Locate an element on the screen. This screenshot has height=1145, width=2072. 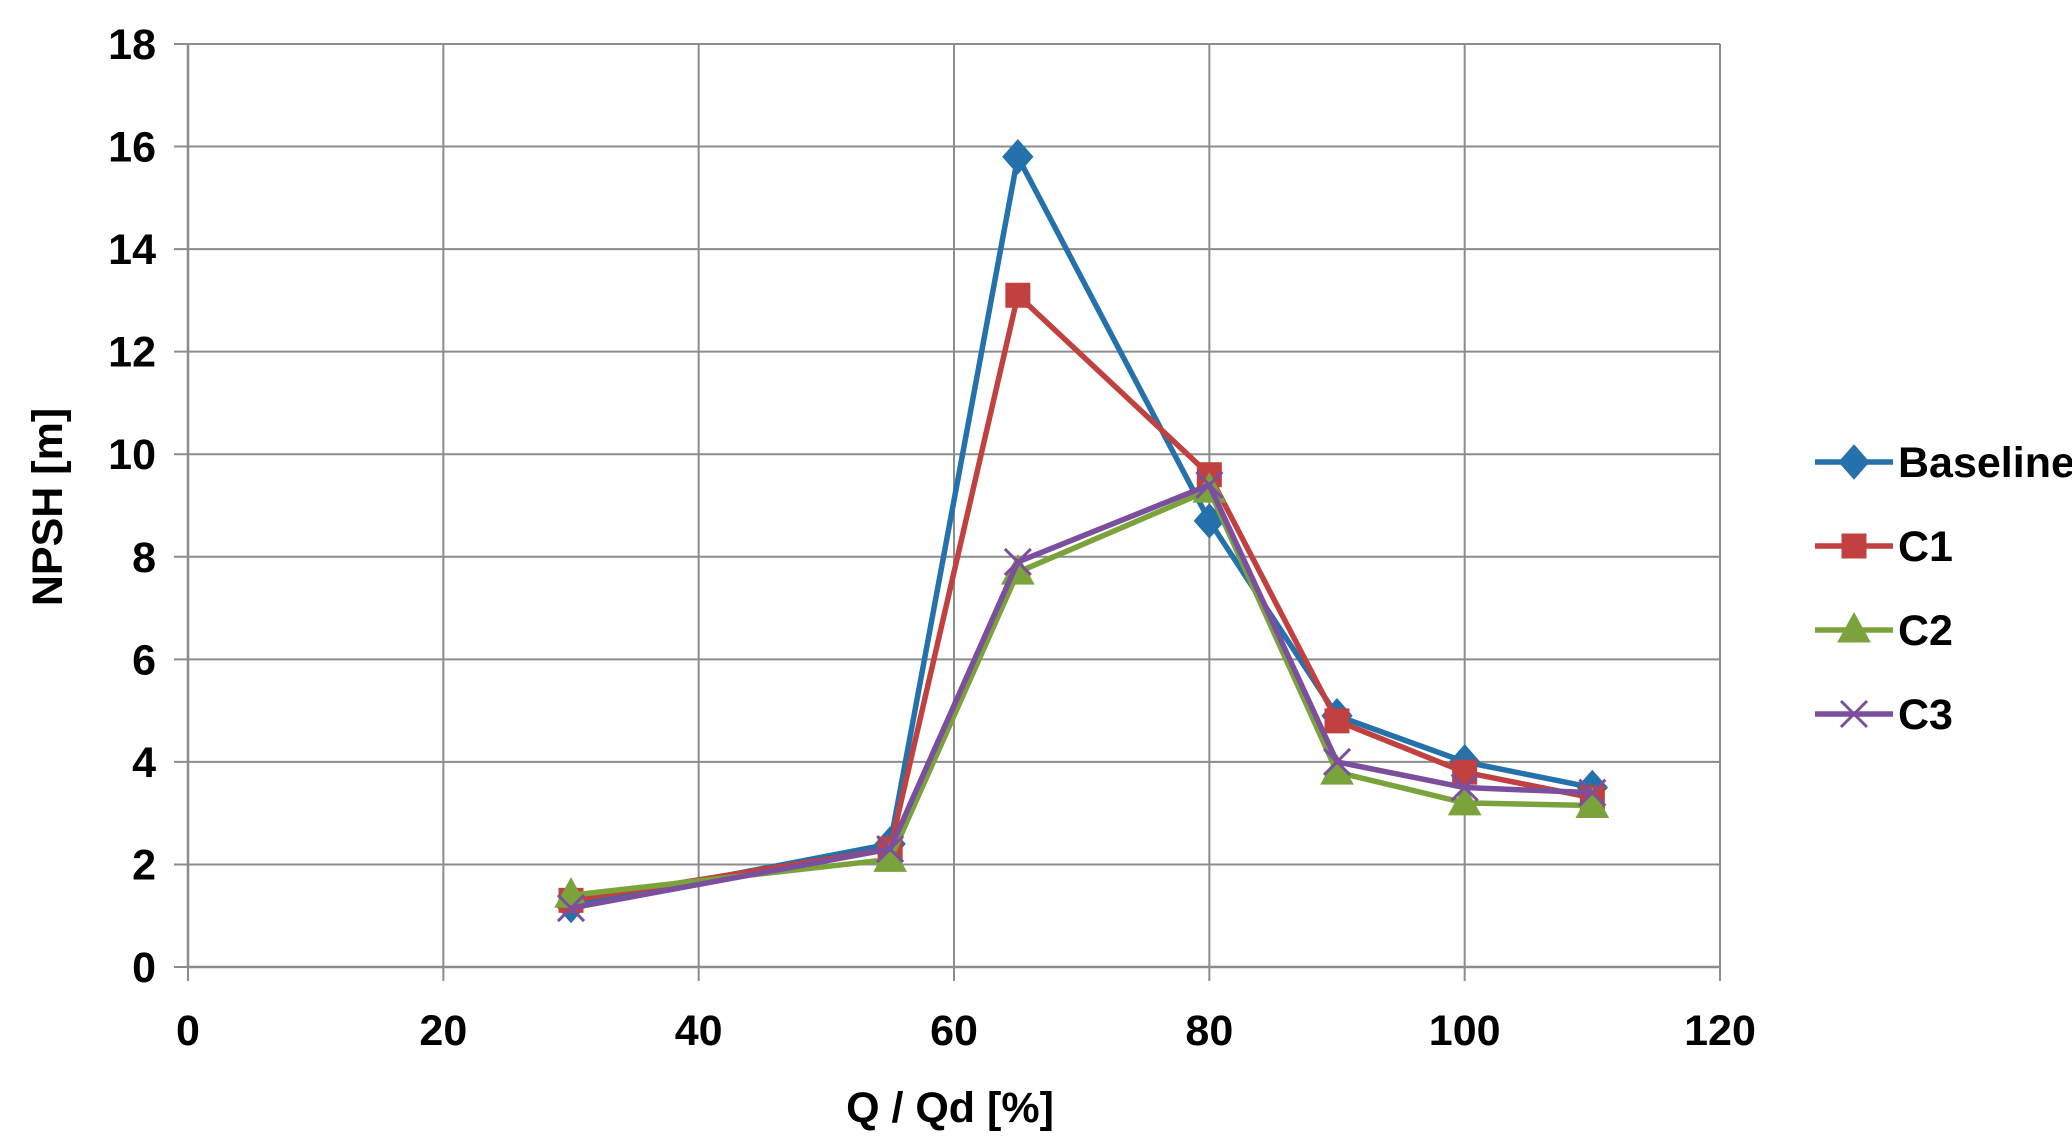
legend-item-c2: C2 is located at coordinates (1884, 631).